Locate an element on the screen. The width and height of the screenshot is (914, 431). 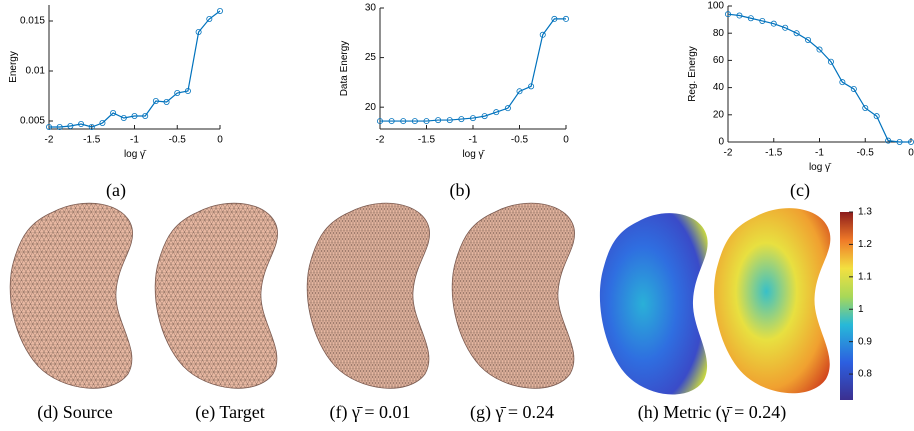
y-tick-label: 80 is located at coordinates (719, 33).